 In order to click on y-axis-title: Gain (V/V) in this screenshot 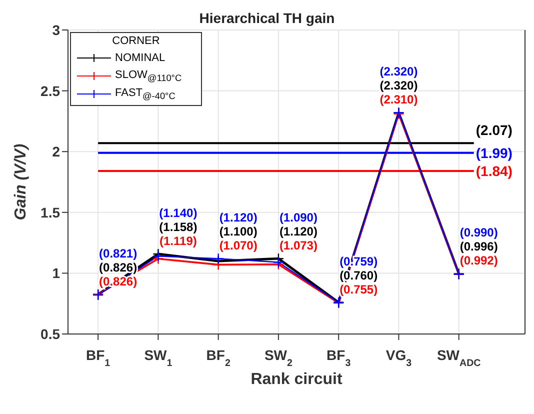, I will do `click(21, 182)`.